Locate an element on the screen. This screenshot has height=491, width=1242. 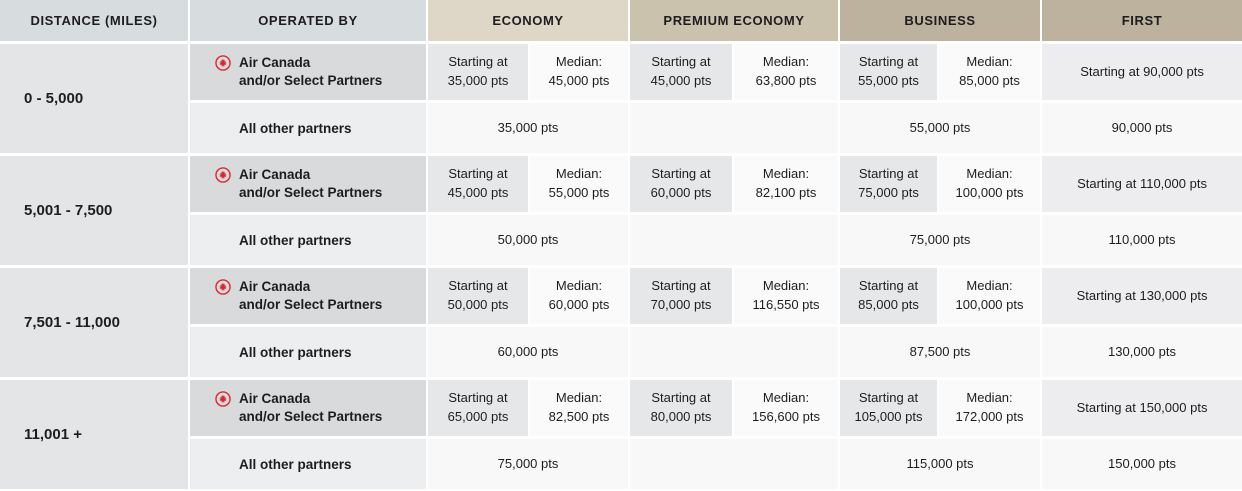
distance-band-label: 7,501 - 11,000 is located at coordinates (94, 322).